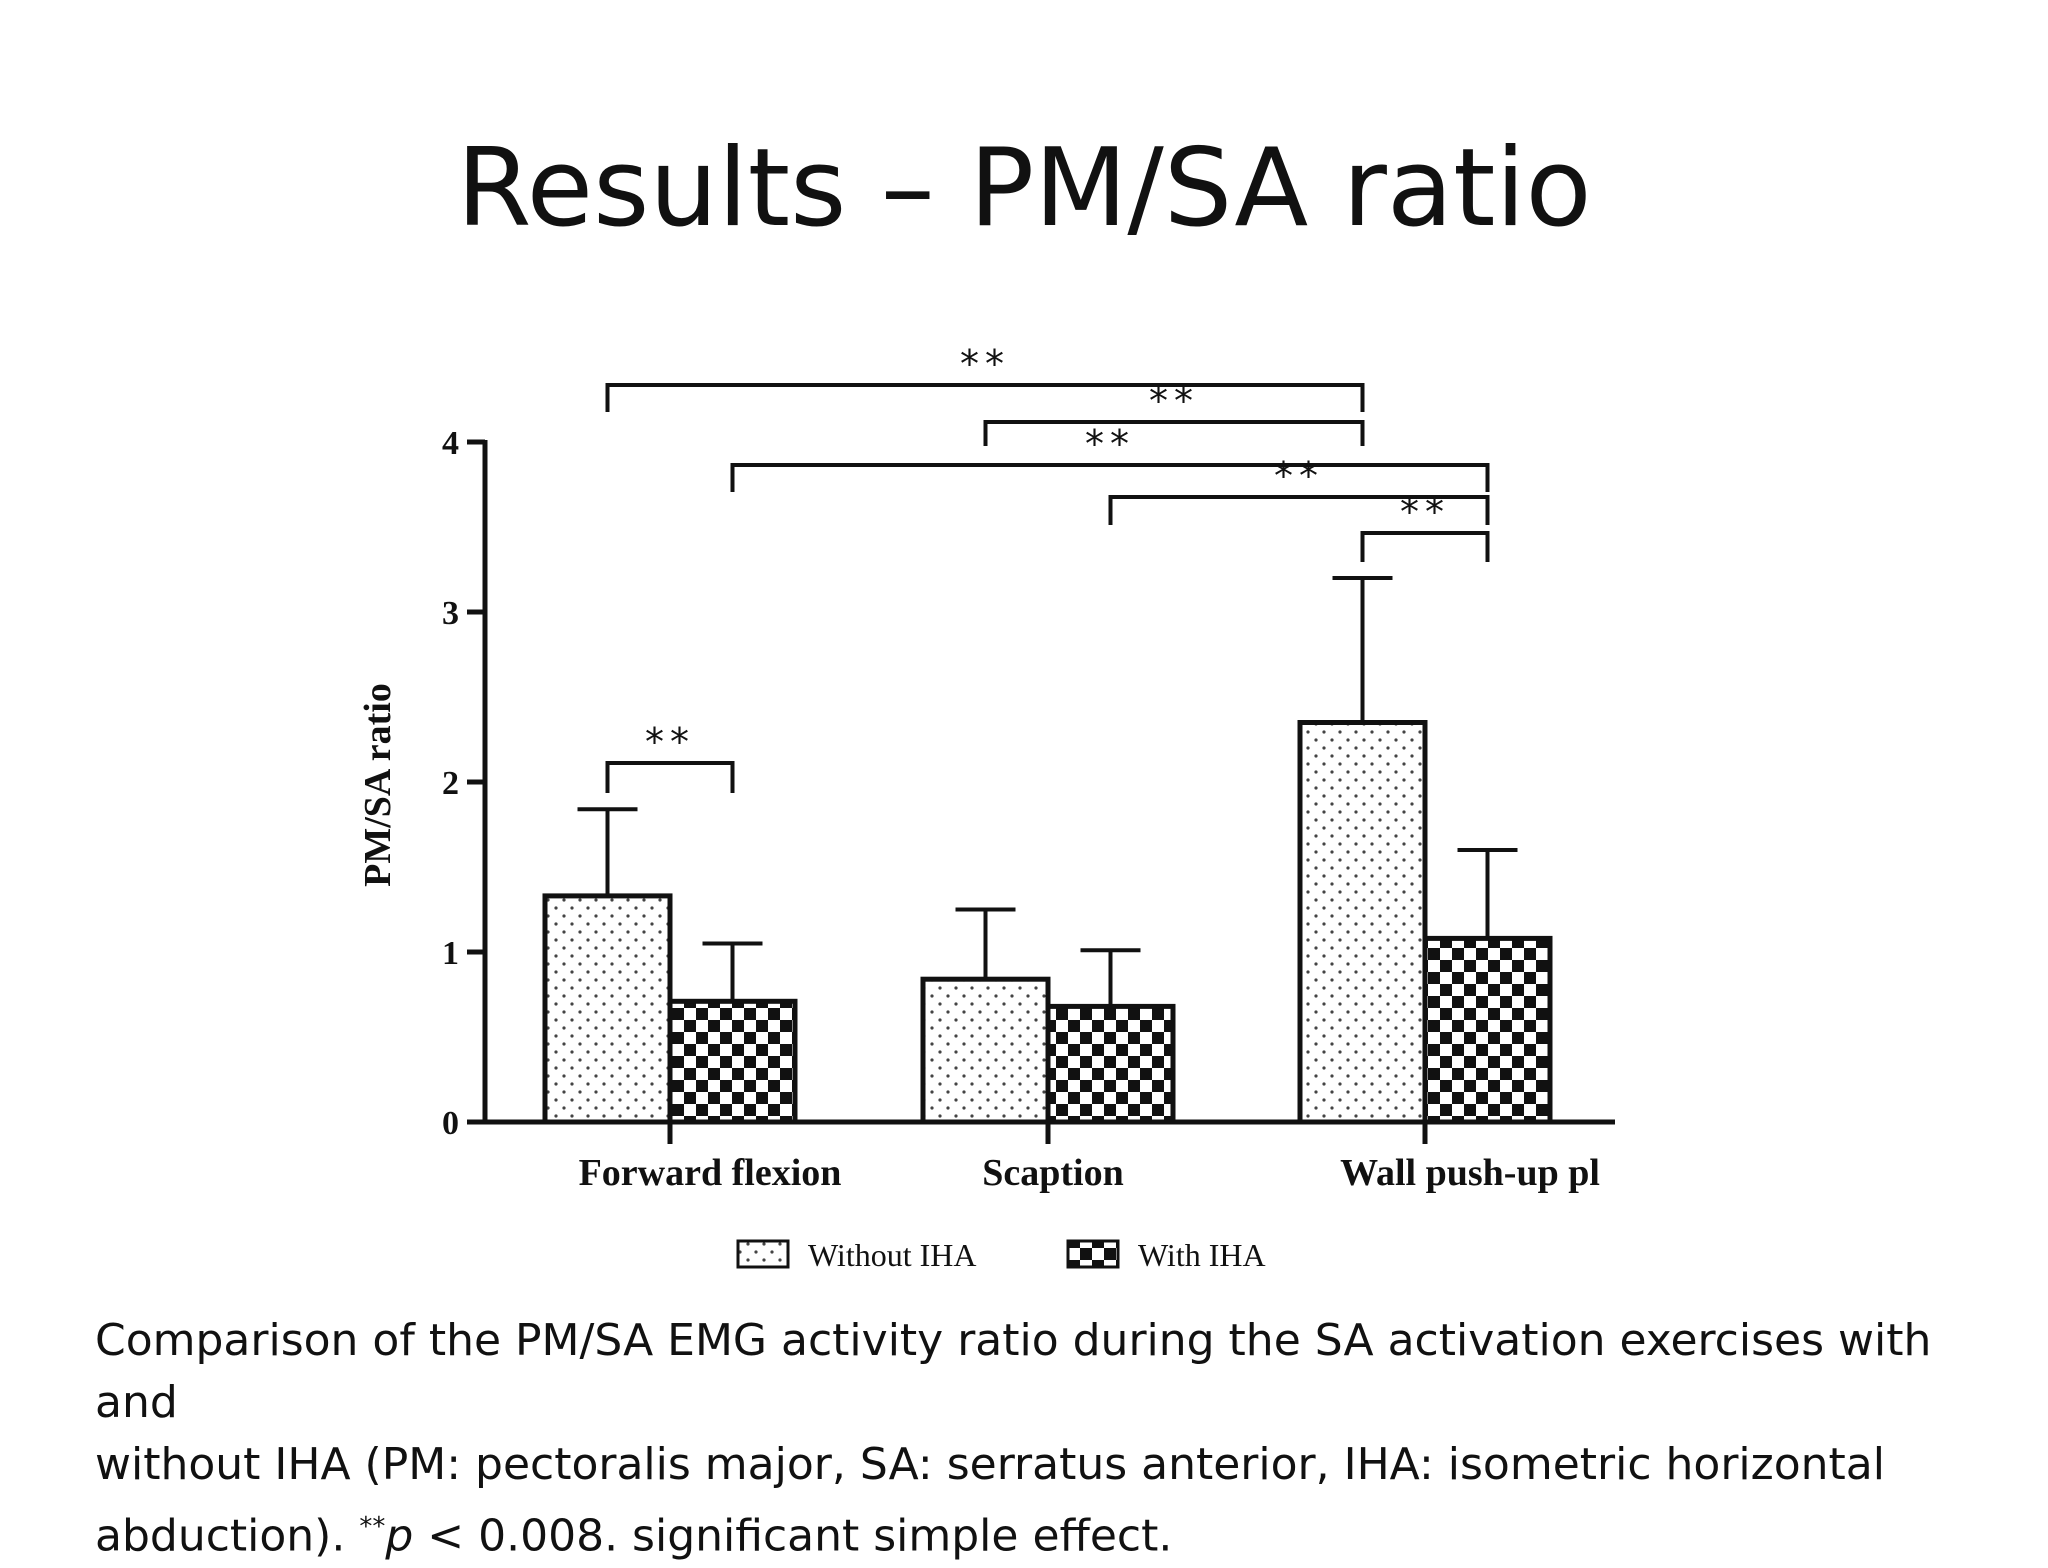 This screenshot has height=1568, width=2048. What do you see at coordinates (710, 1173) in the screenshot?
I see `x-category-label-0: Forward flexion` at bounding box center [710, 1173].